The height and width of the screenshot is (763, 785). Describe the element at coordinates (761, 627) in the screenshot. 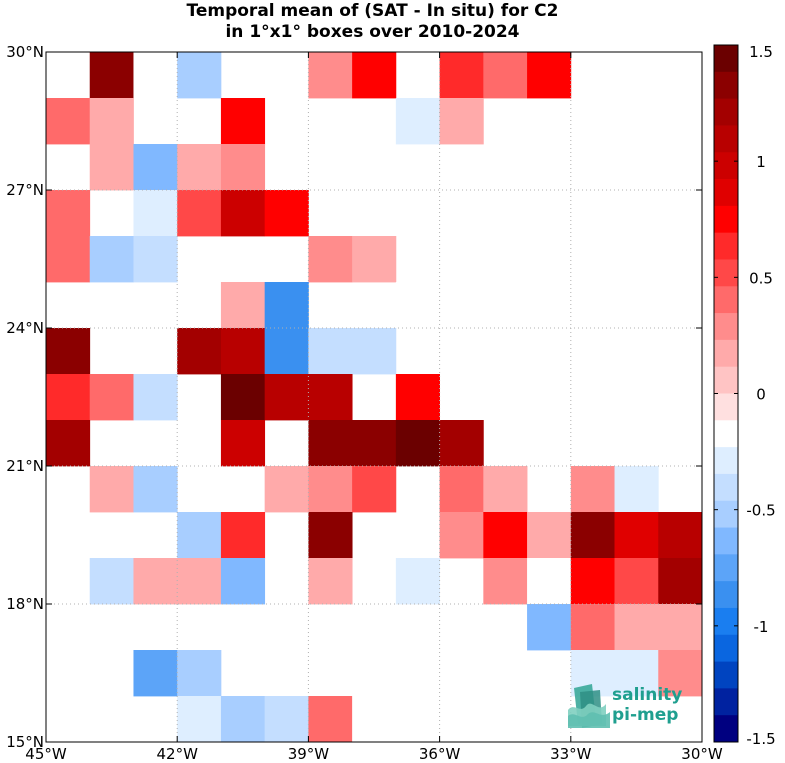

I see `colorbar-tick-label: -1` at that location.